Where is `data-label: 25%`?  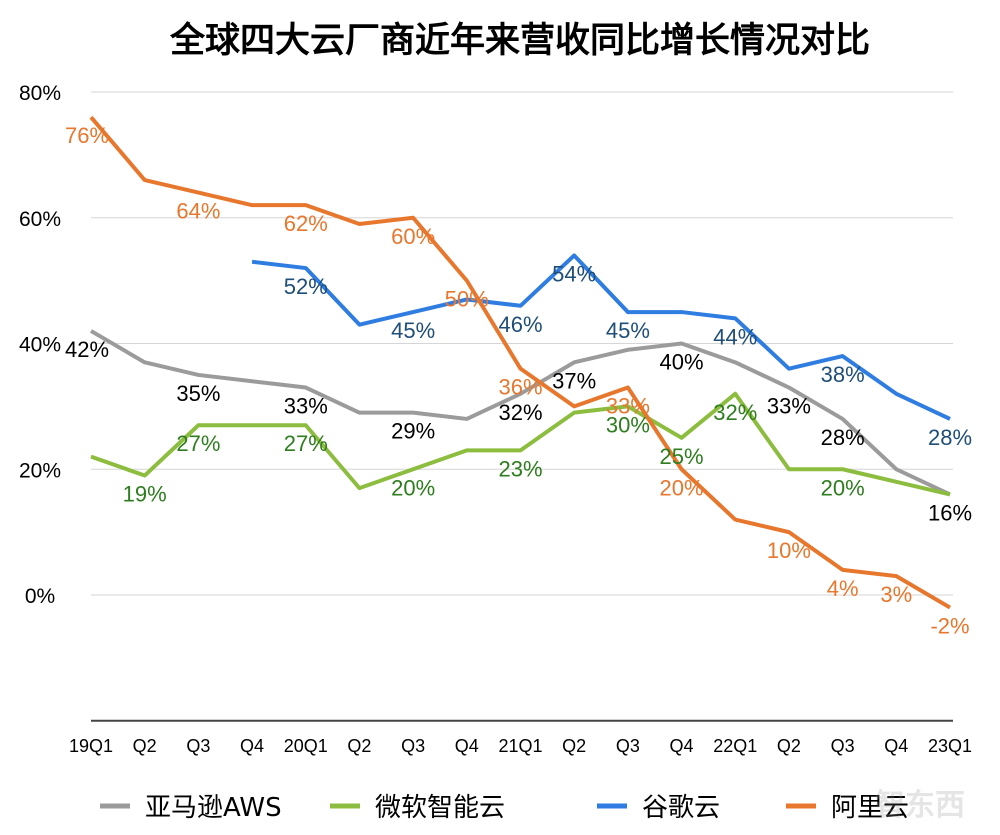
data-label: 25% is located at coordinates (682, 456).